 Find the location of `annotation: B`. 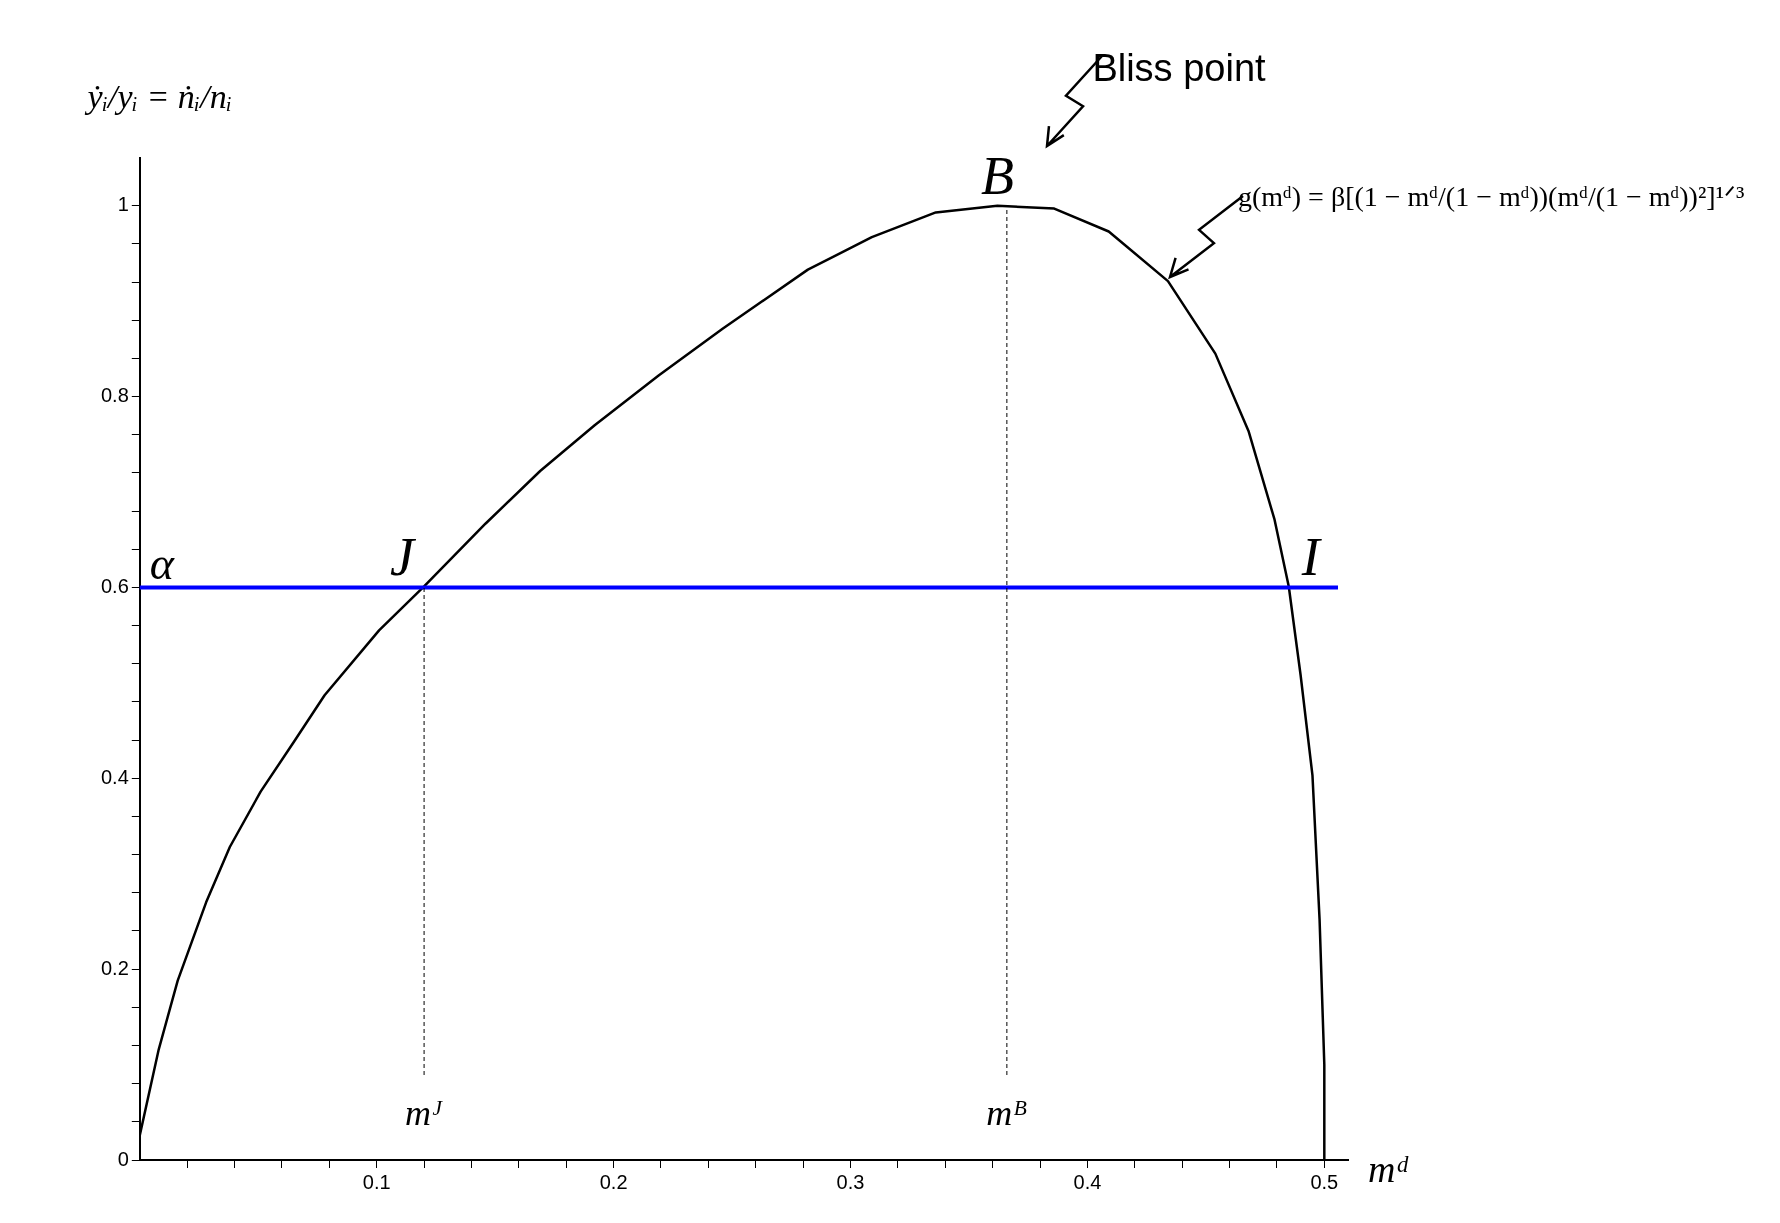

annotation: B is located at coordinates (997, 175).